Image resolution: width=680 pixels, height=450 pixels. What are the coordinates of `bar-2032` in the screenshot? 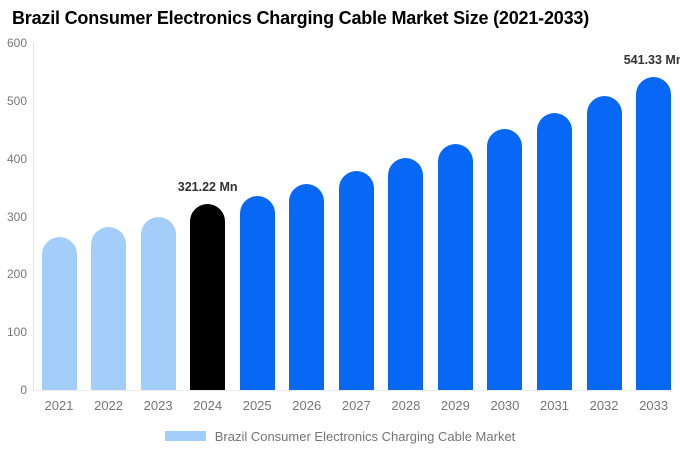 It's located at (604, 243).